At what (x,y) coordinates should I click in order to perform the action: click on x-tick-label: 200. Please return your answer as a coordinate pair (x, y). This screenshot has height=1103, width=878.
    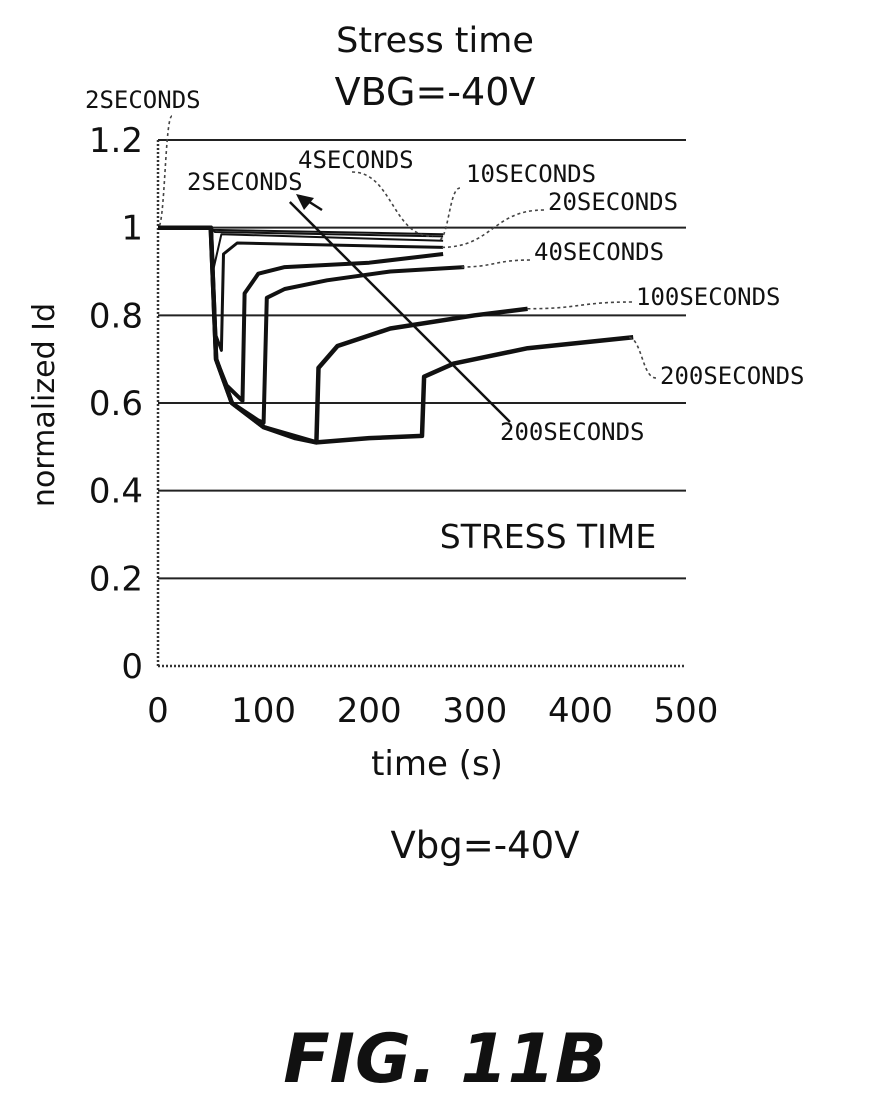
    Looking at the image, I should click on (369, 711).